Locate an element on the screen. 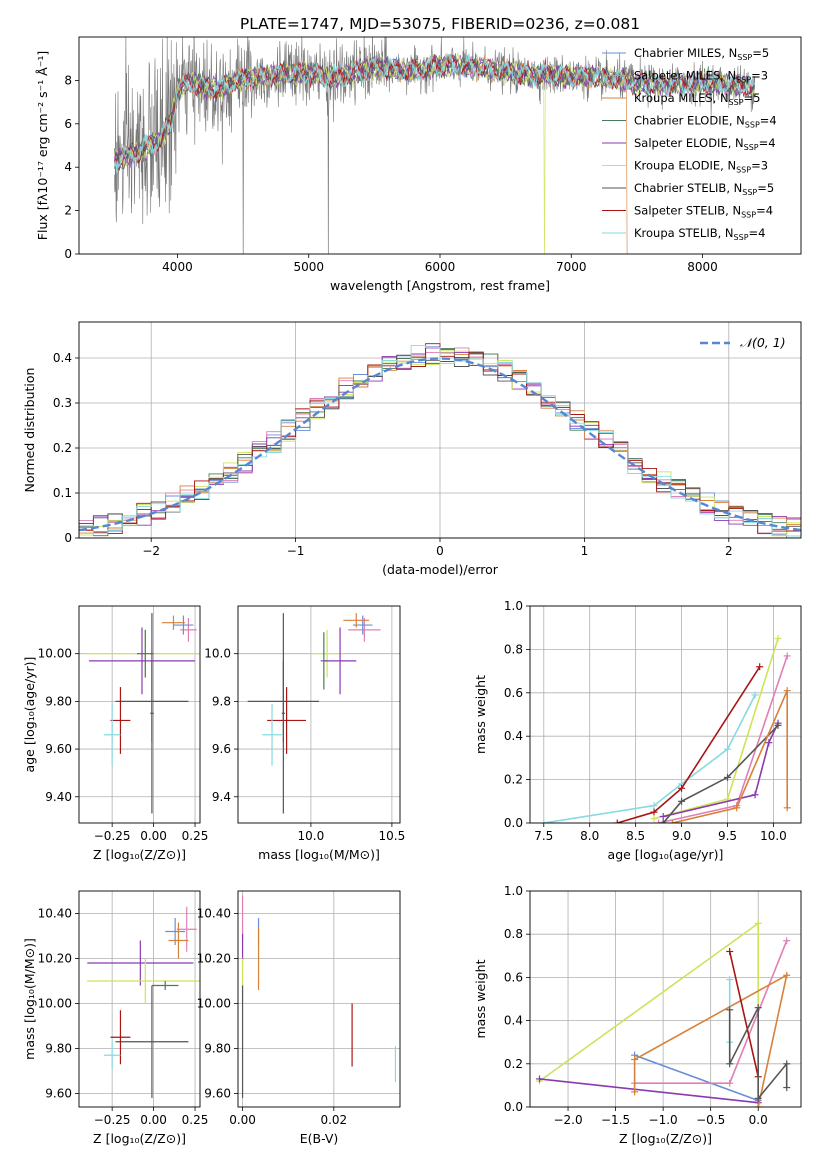 The width and height of the screenshot is (819, 1170). plot-area-spectrum is located at coordinates (434, 145).